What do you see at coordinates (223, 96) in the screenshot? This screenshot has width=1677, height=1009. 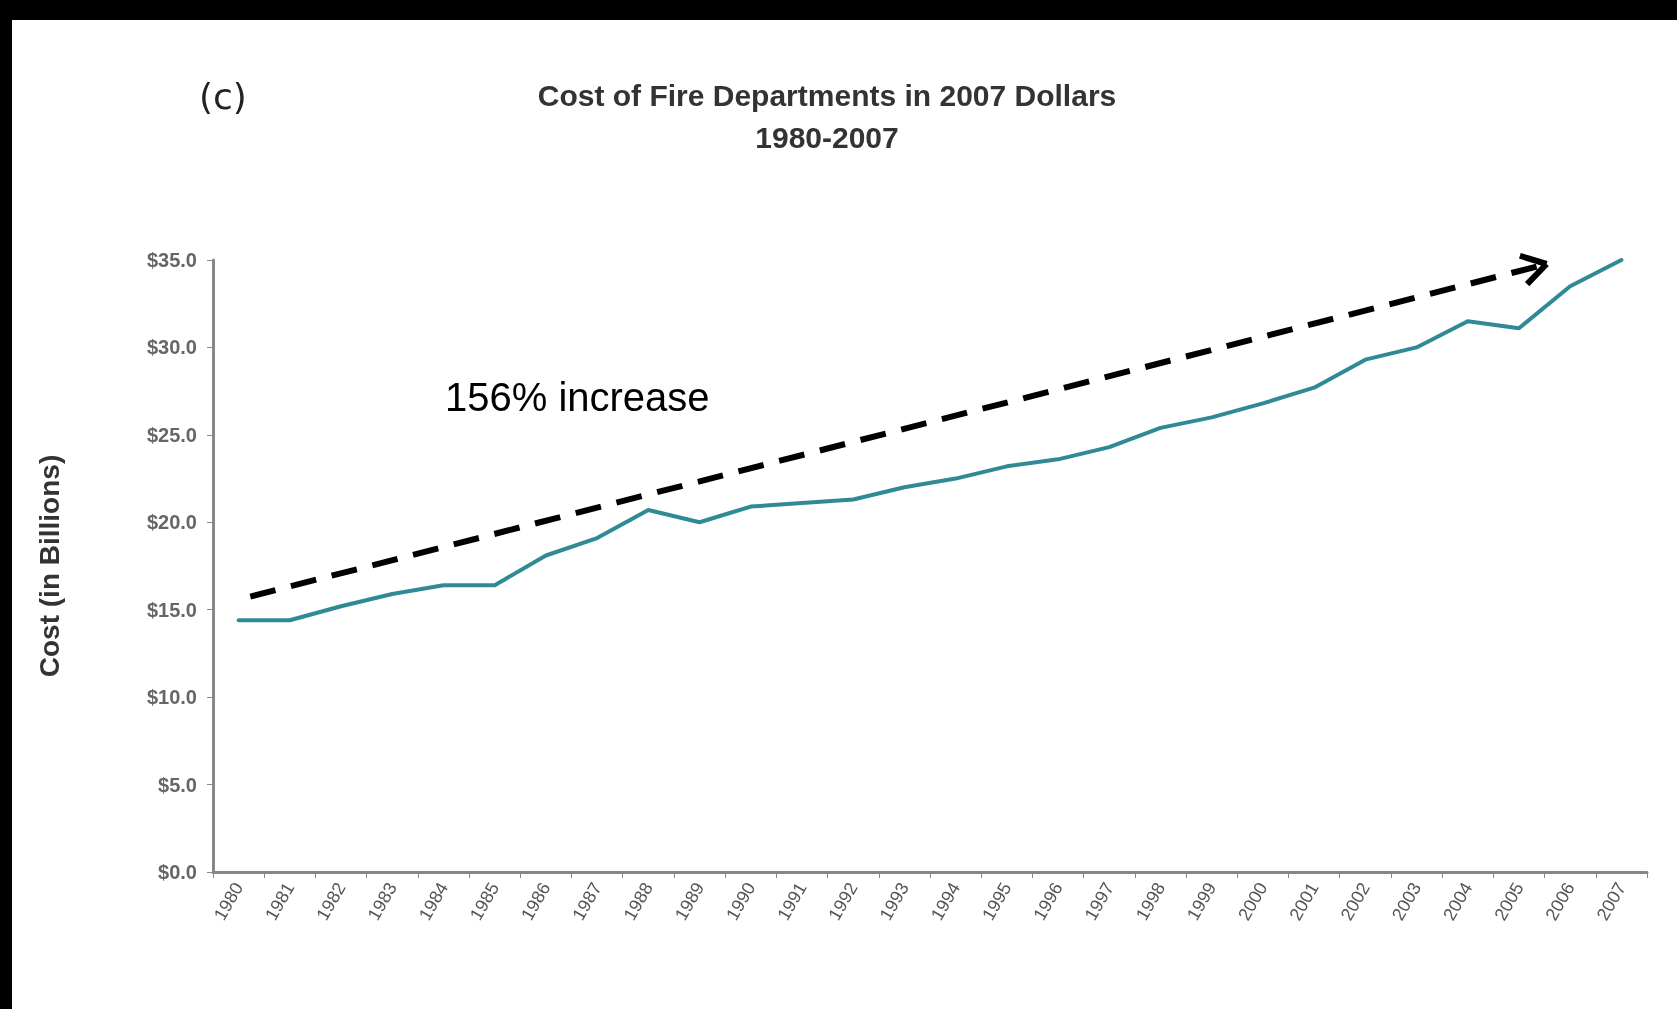 I see `text: (c)` at bounding box center [223, 96].